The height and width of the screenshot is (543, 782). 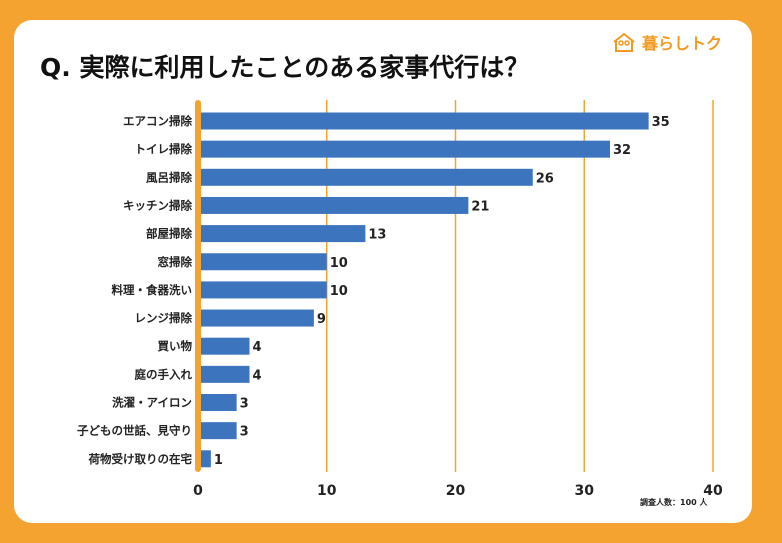 I want to click on category-label: 窓掃除, so click(x=175, y=262).